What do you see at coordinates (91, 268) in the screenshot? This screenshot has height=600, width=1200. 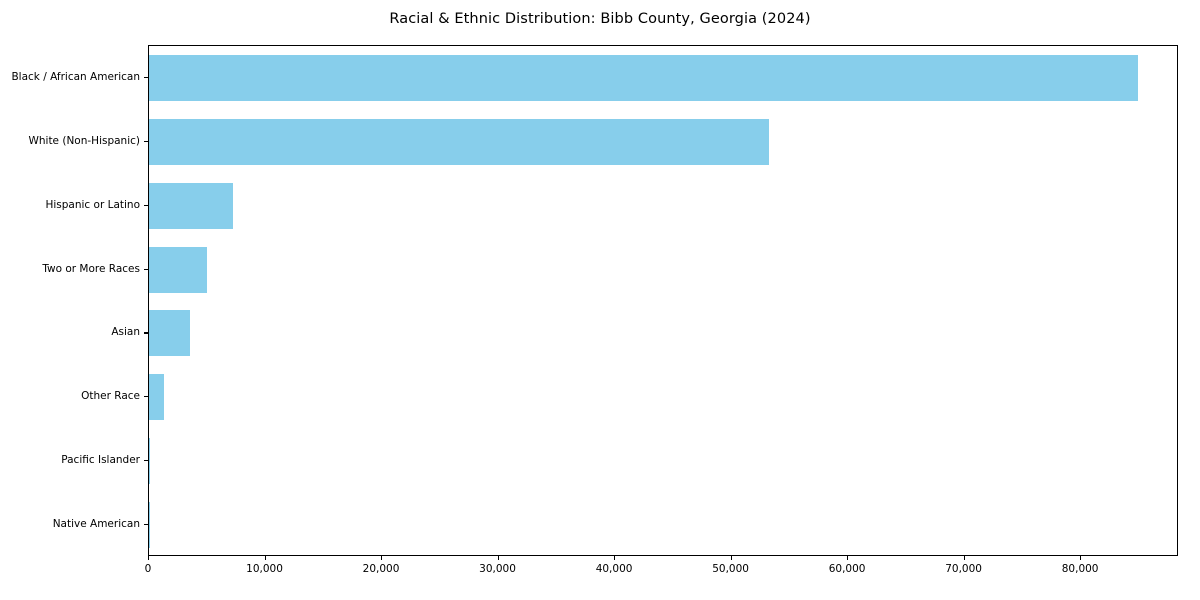 I see `y-tick-label: Two or More Races` at bounding box center [91, 268].